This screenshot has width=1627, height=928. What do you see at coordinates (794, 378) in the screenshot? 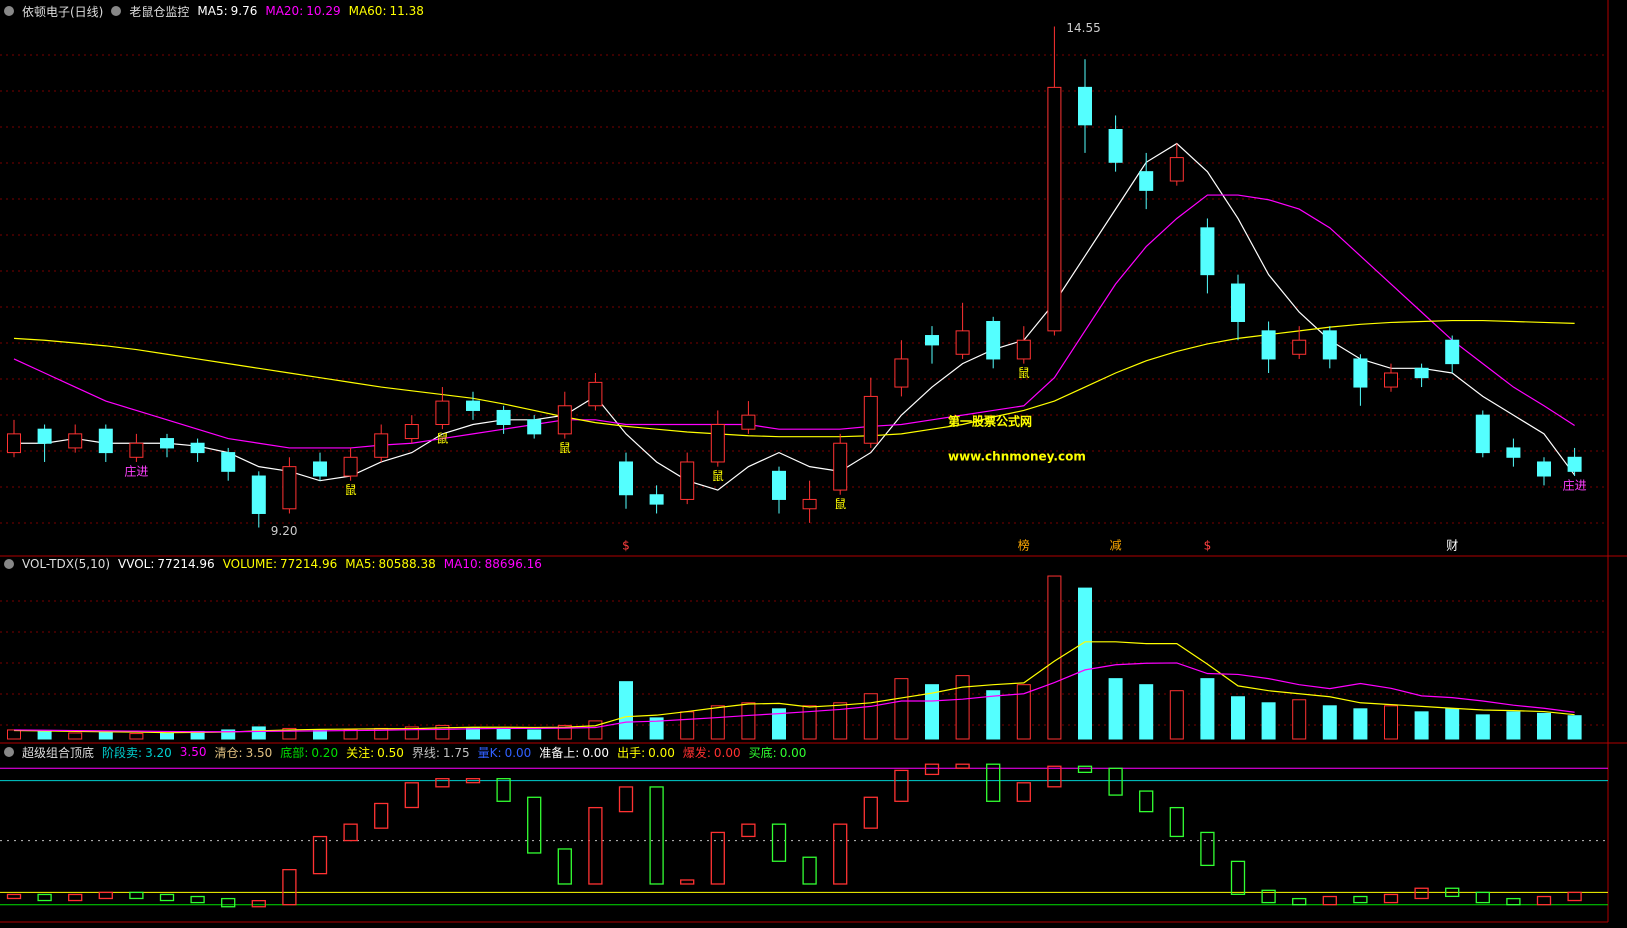
I see `ma-line` at bounding box center [794, 378].